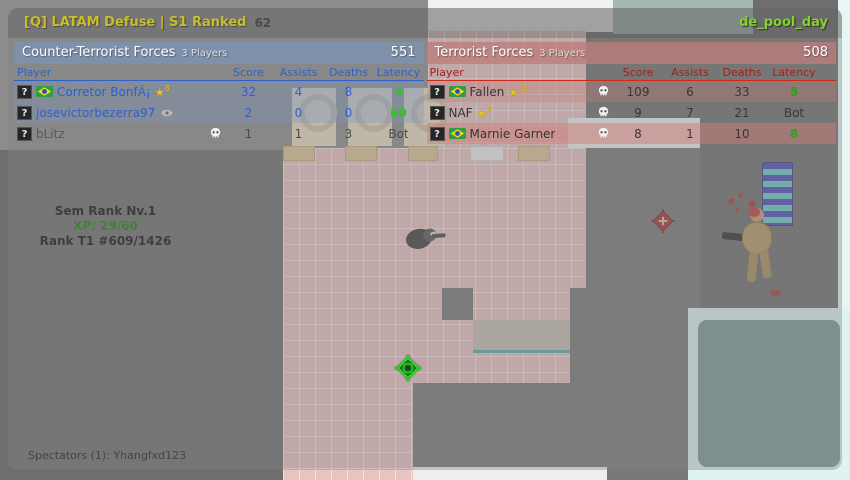 Image resolution: width=850 pixels, height=480 pixels. What do you see at coordinates (631, 53) in the screenshot?
I see `t-team-header: Terrorist Forces 3 Players 508` at bounding box center [631, 53].